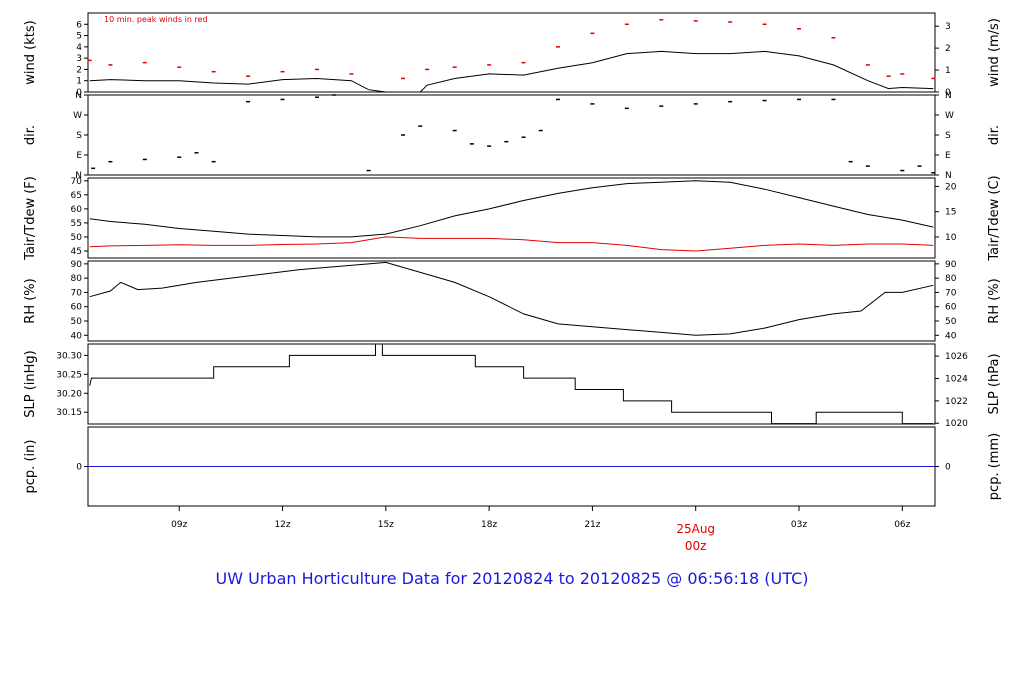 Image resolution: width=1024 pixels, height=700 pixels. I want to click on left-axis-label-wind: wind (kts), so click(30, 52).